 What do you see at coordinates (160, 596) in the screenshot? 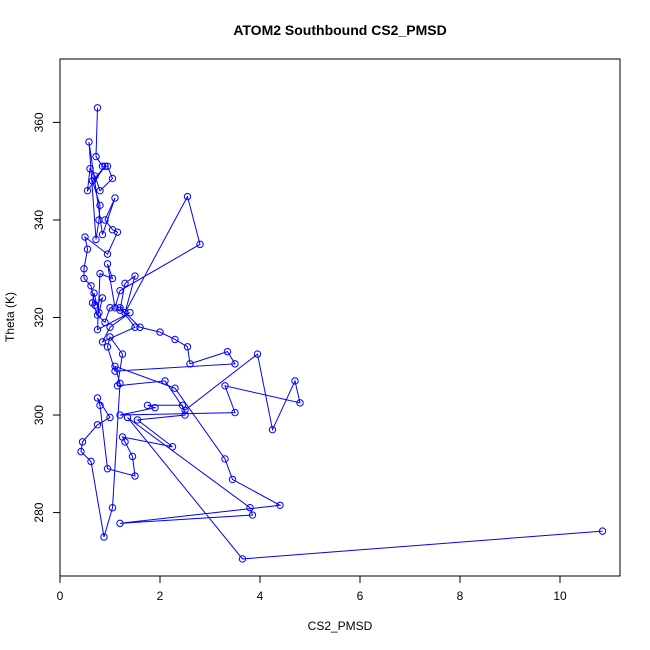
I see `x-tick-label: 2` at bounding box center [160, 596].